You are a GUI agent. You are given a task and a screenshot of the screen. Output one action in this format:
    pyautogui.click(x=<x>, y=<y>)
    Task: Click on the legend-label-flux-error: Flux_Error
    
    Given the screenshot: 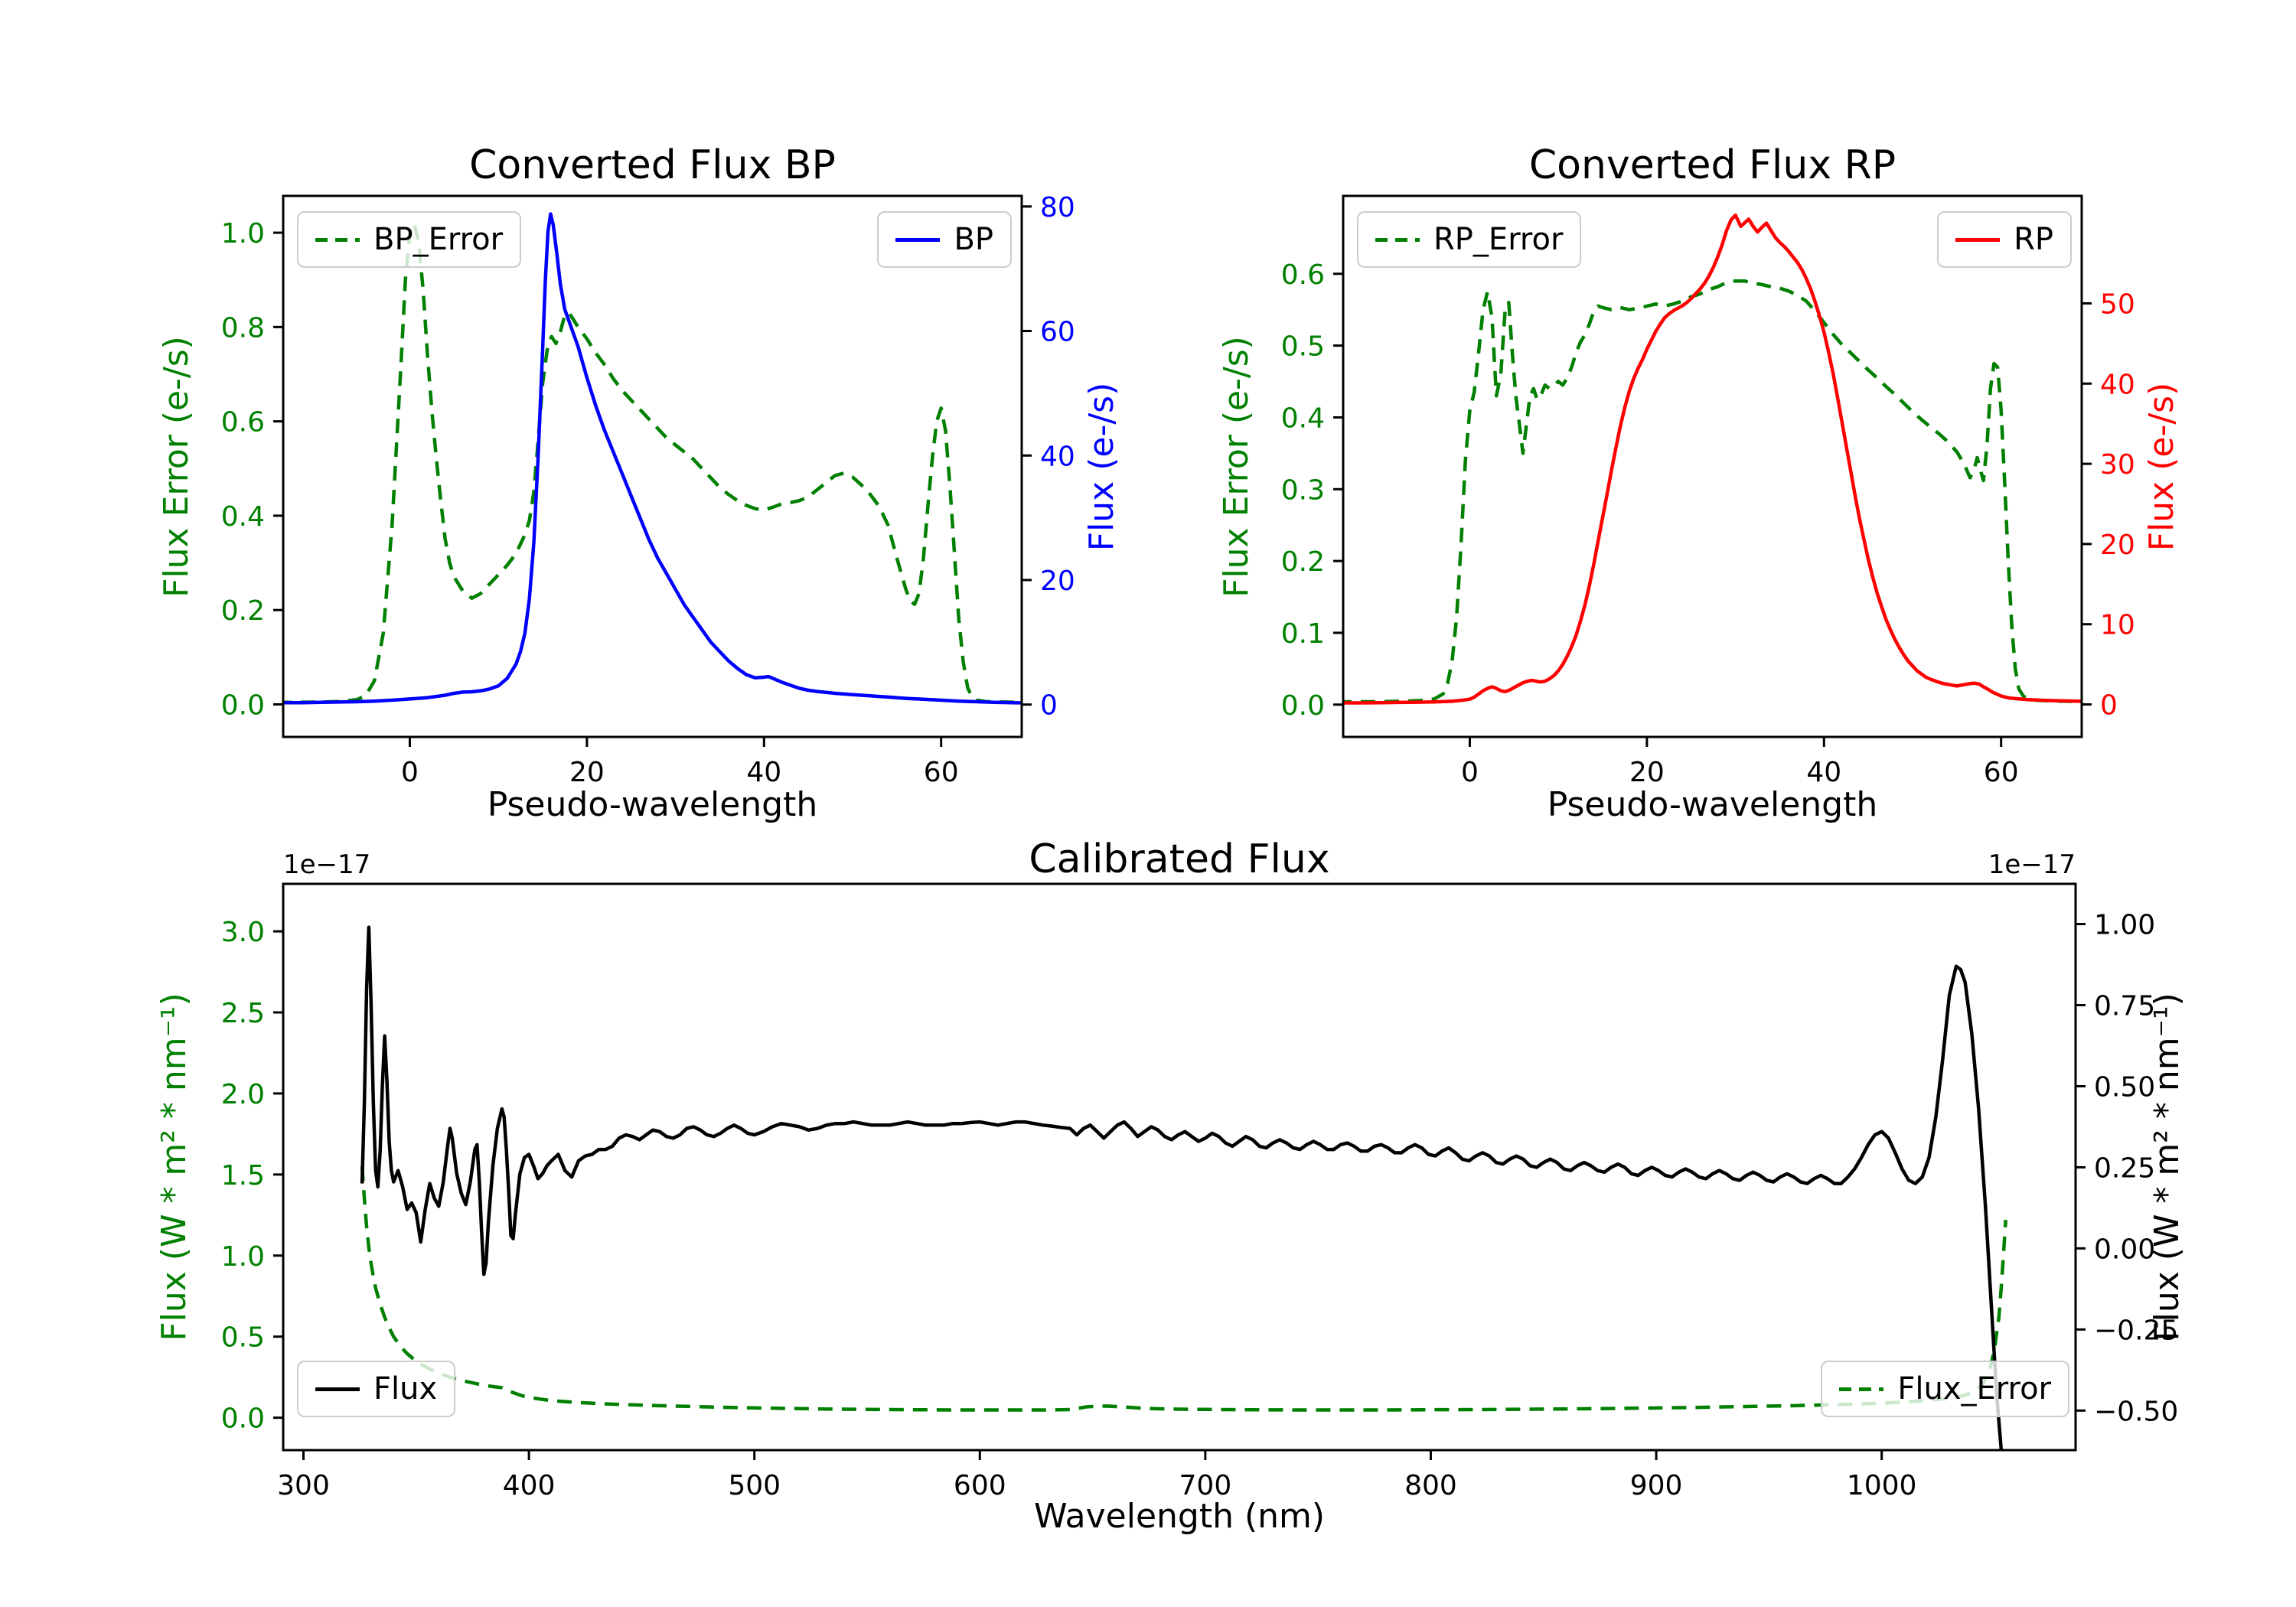 What is the action you would take?
    pyautogui.click(x=1974, y=1389)
    